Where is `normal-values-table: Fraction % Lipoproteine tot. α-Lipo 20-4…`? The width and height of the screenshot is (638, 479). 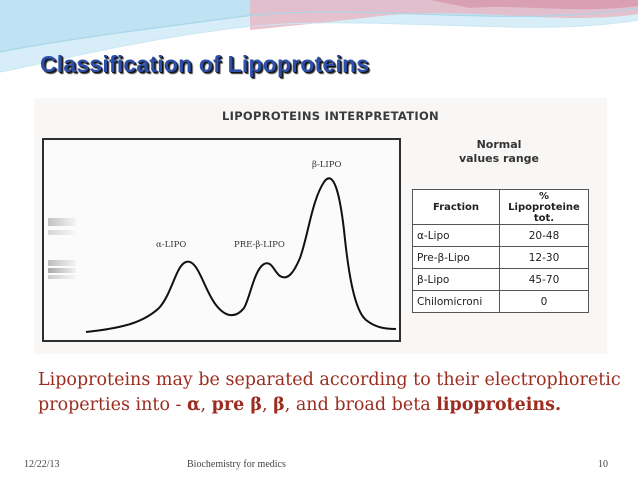 normal-values-table: Fraction % Lipoproteine tot. α-Lipo 20-4… is located at coordinates (500, 251).